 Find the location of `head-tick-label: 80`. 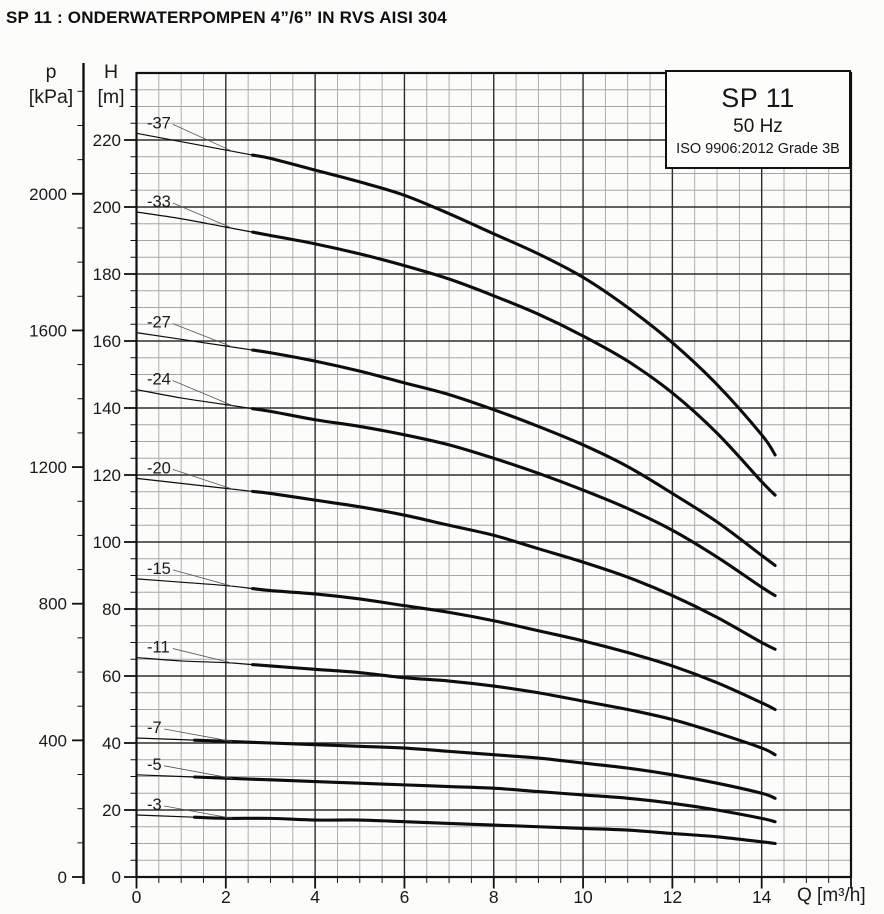

head-tick-label: 80 is located at coordinates (111, 609).